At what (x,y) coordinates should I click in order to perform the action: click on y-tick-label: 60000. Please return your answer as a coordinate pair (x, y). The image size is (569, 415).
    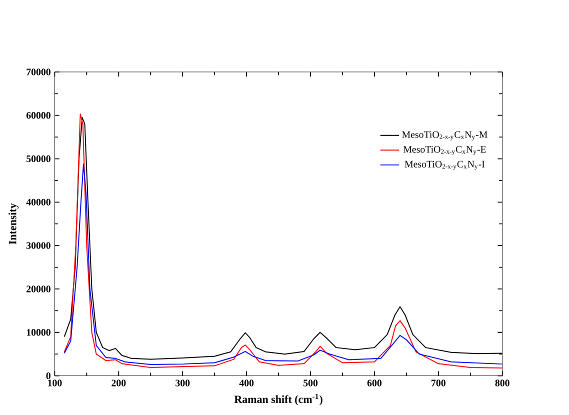
    Looking at the image, I should click on (38, 115).